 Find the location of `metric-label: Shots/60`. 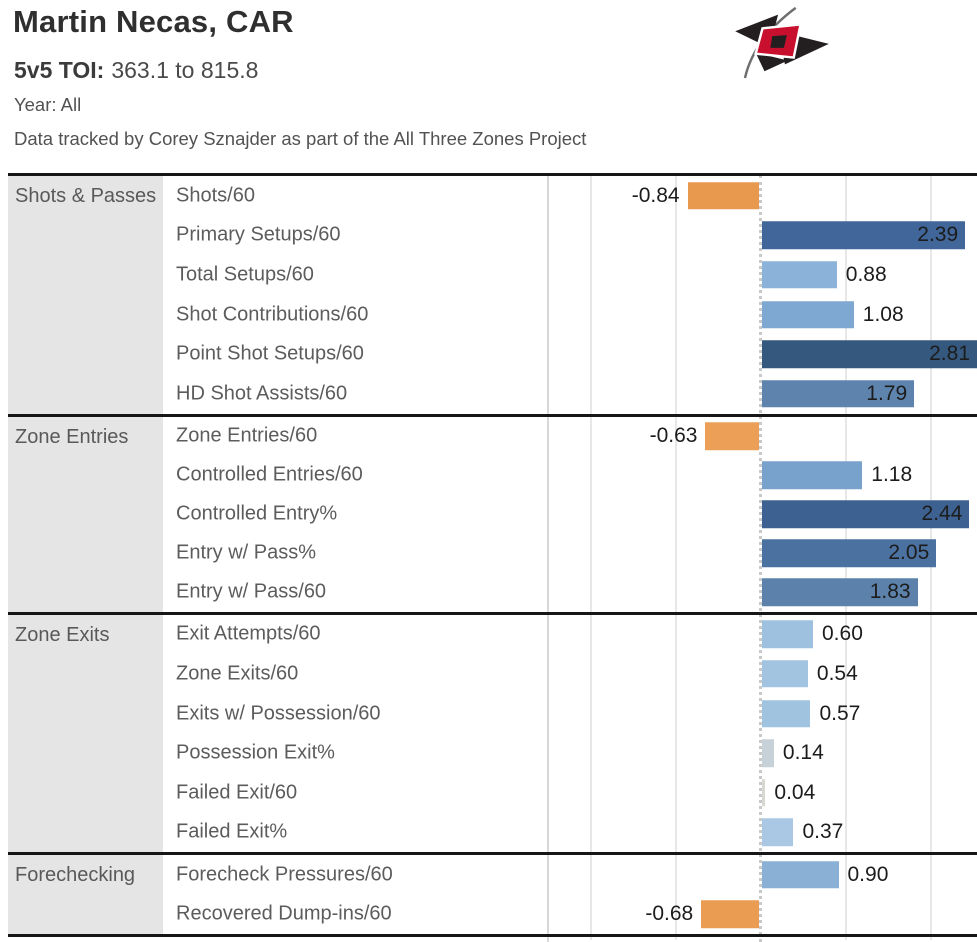

metric-label: Shots/60 is located at coordinates (215, 195).